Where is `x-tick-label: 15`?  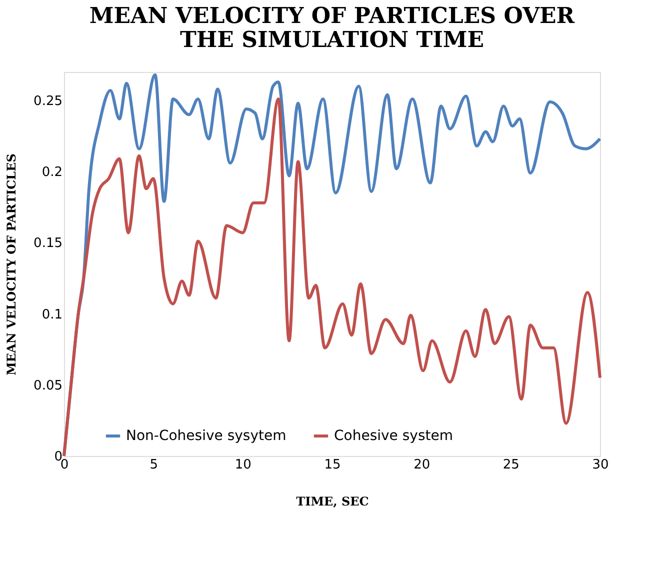
x-tick-label: 15 is located at coordinates (332, 465).